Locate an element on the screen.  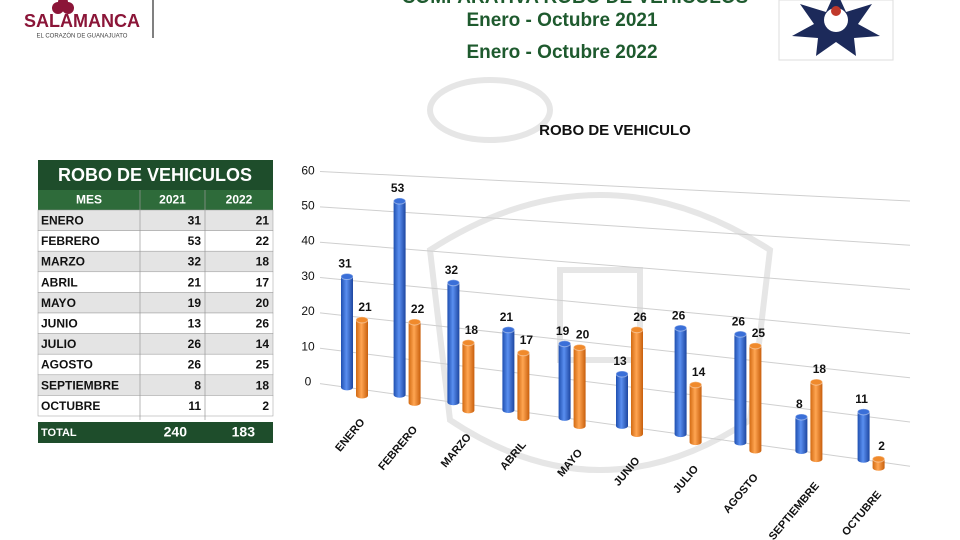
data-label: 2 is located at coordinates (881, 446).